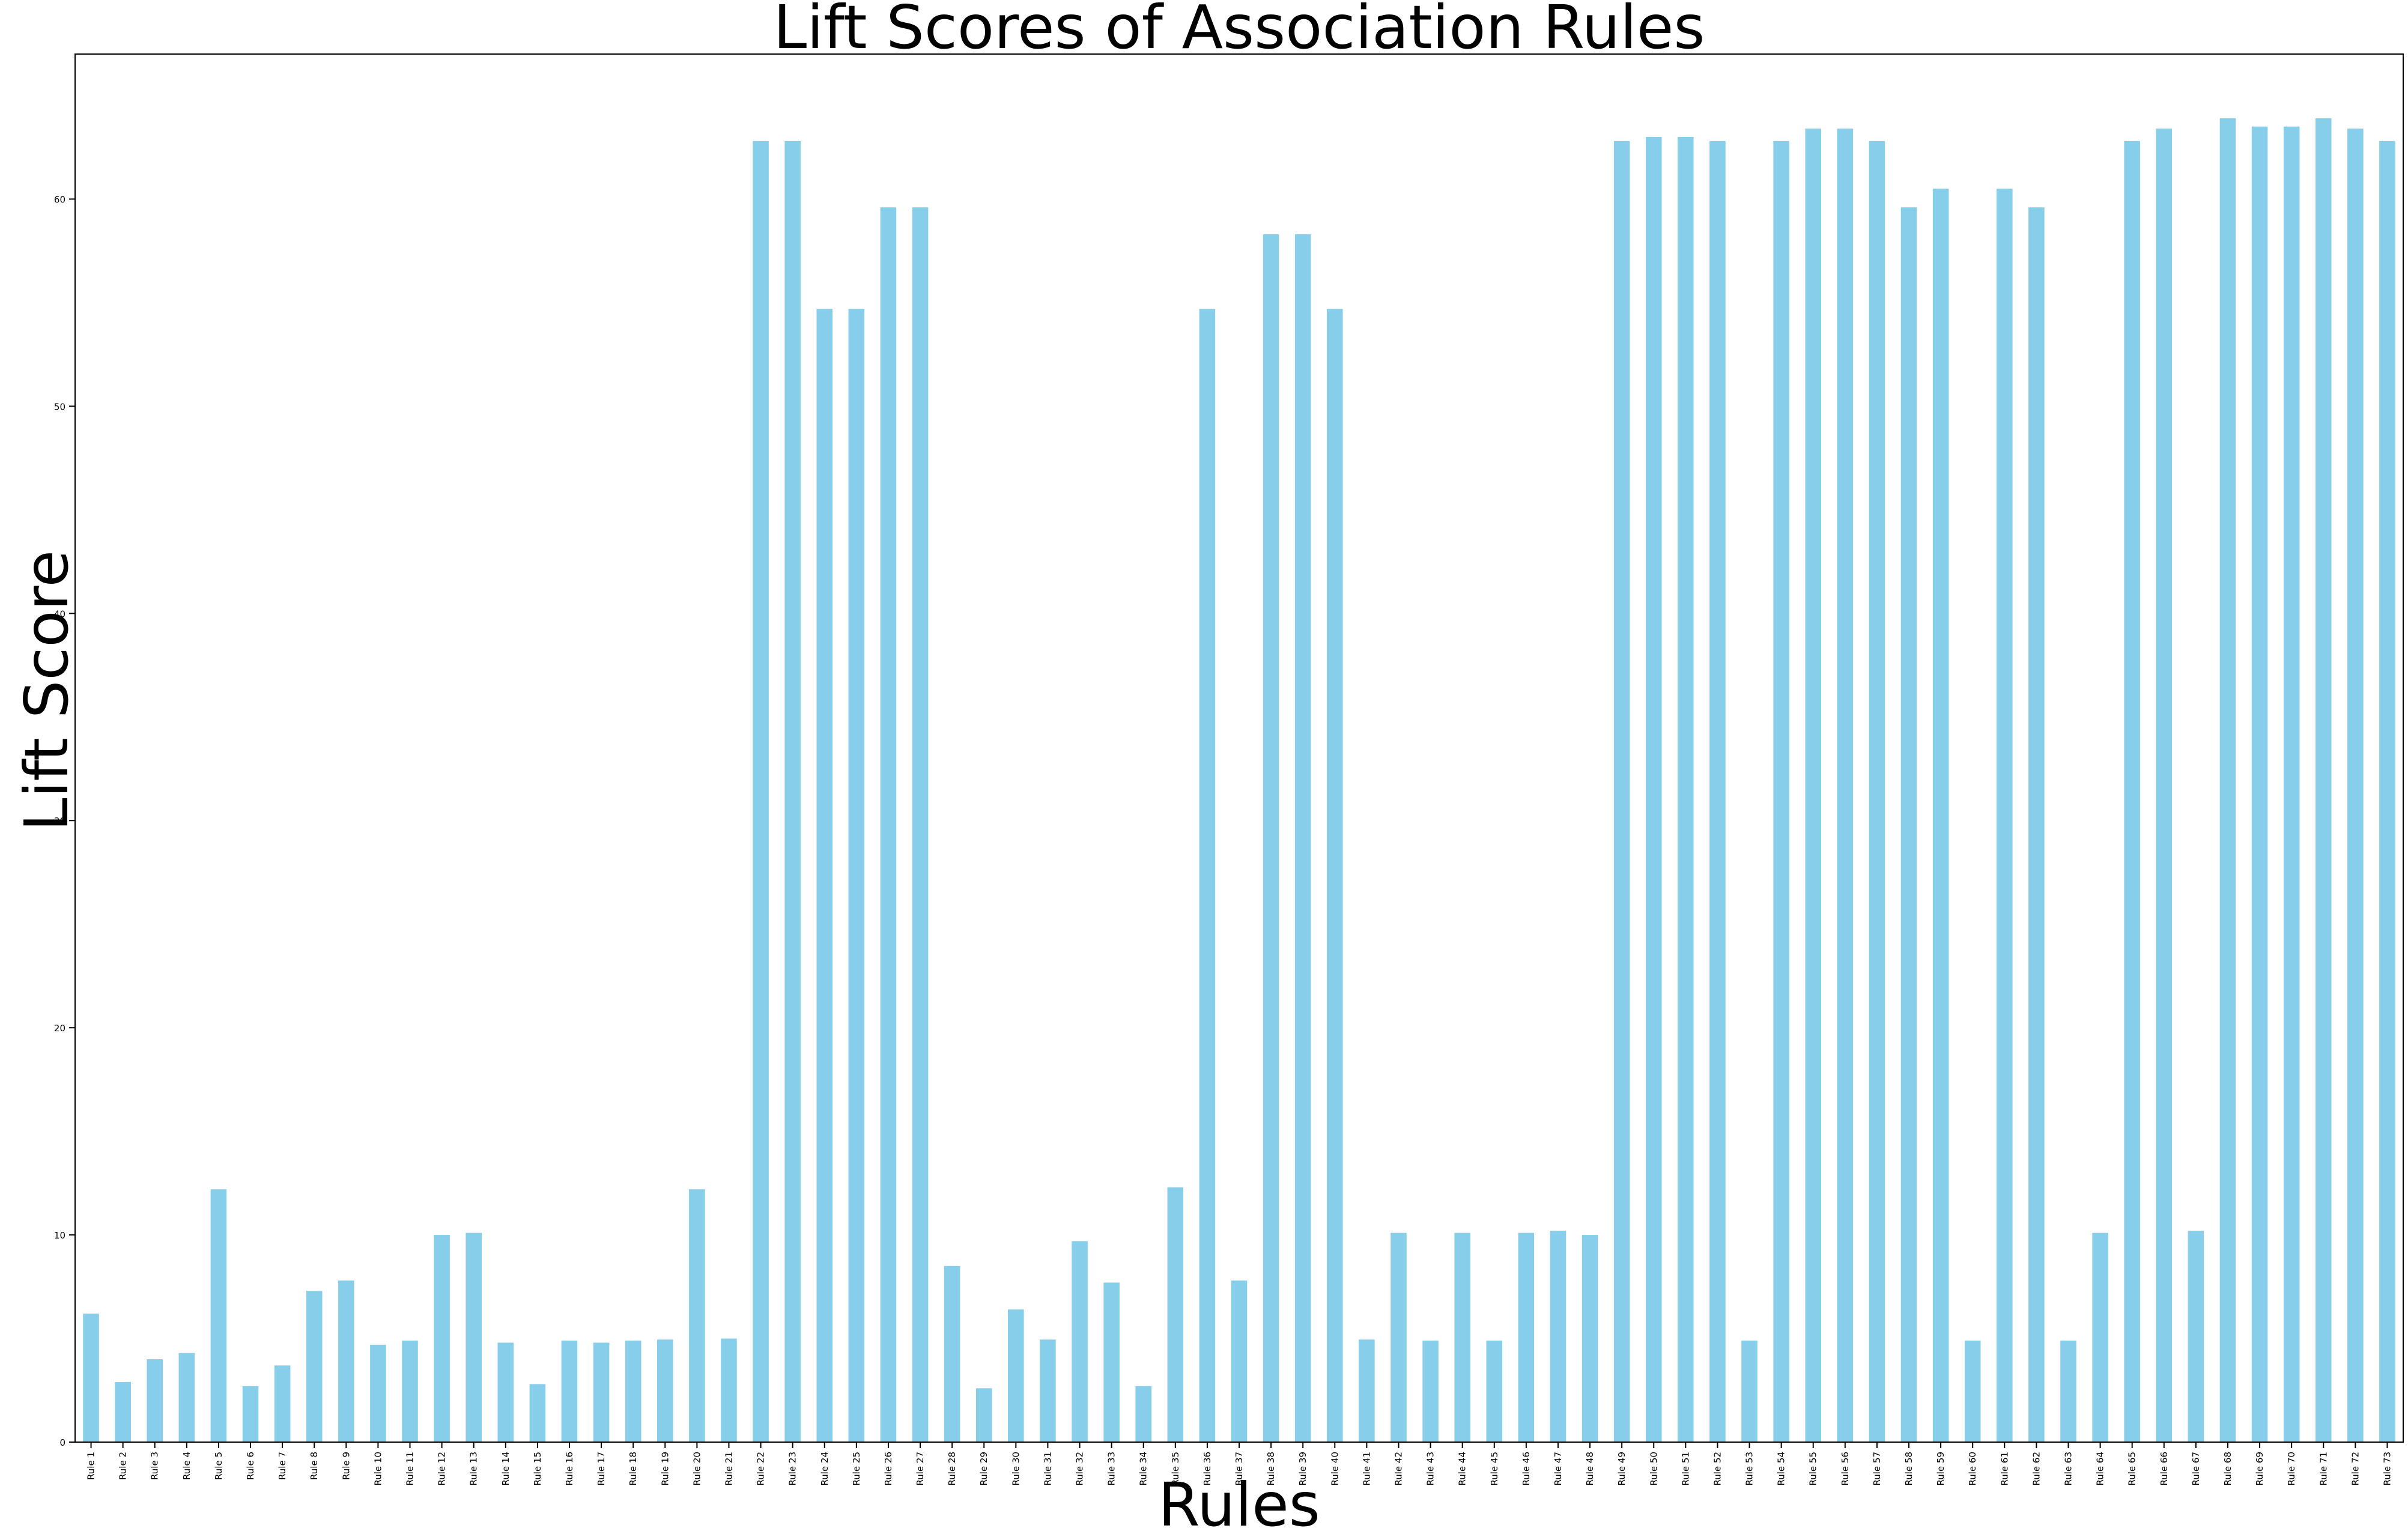 Image resolution: width=2408 pixels, height=1537 pixels. I want to click on x-tick-label: Rule 34, so click(1143, 1469).